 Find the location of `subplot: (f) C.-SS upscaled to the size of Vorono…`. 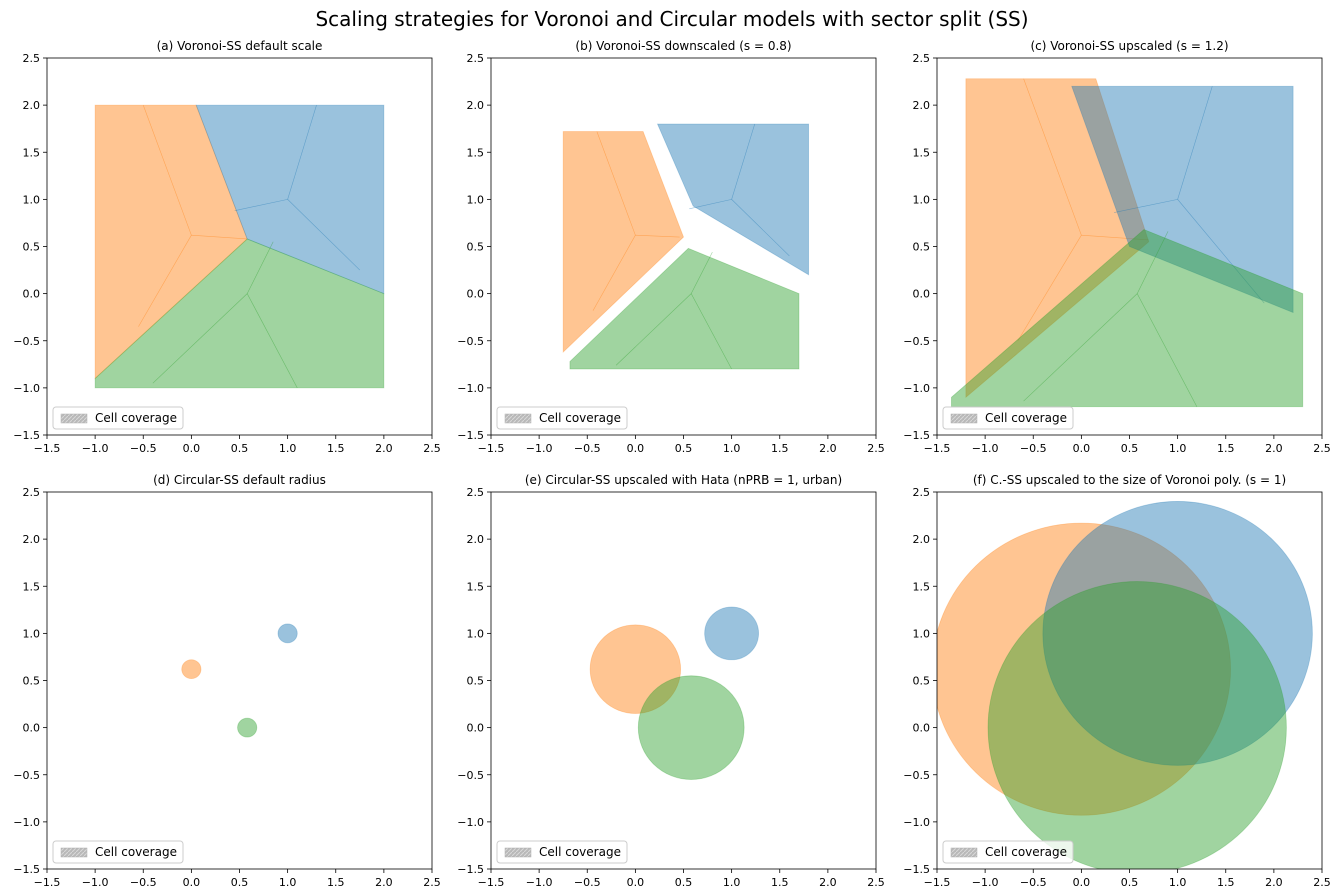

subplot: (f) C.-SS upscaled to the size of Vorono… is located at coordinates (1116, 680).